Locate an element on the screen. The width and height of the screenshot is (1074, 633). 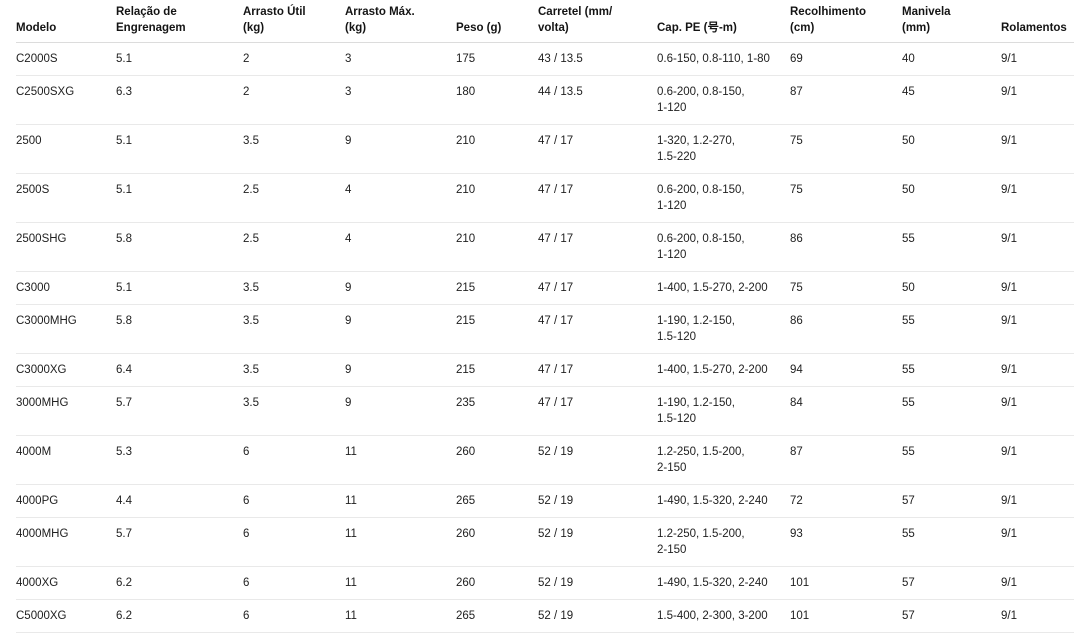
cell-peso: 175 is located at coordinates (497, 59).